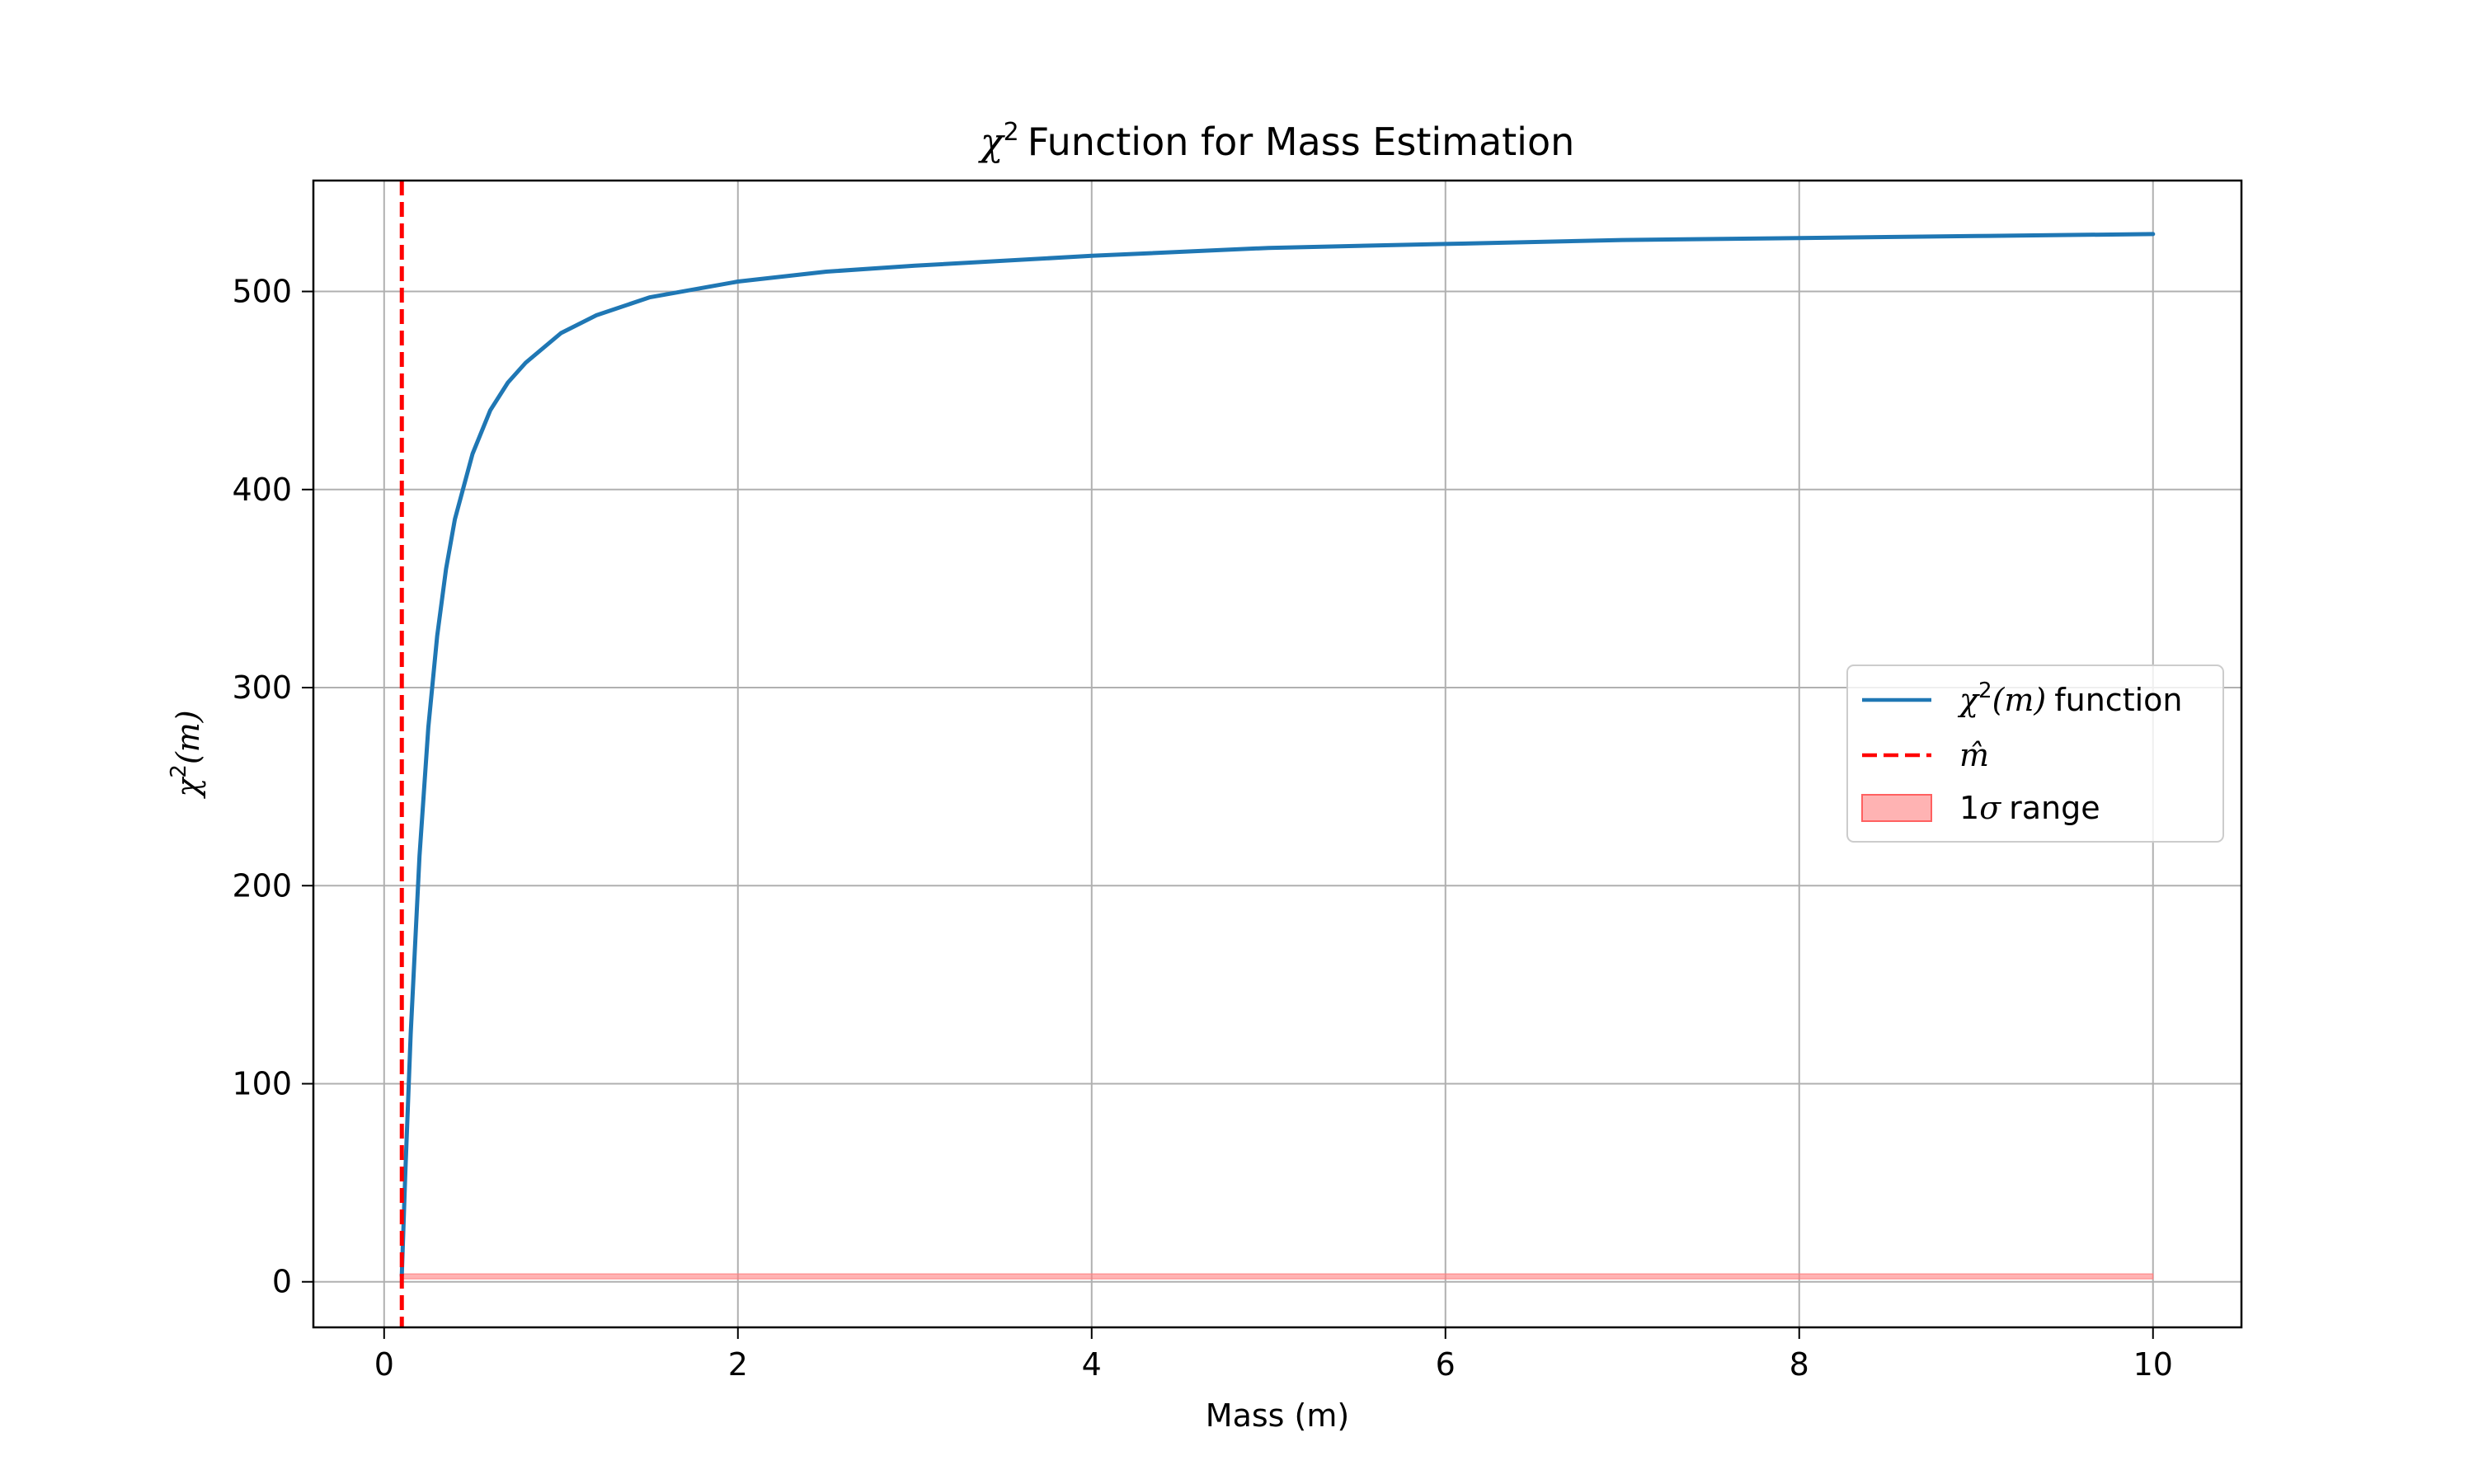 The width and height of the screenshot is (2474, 1484). I want to click on x-tick-label: 4, so click(1092, 1364).